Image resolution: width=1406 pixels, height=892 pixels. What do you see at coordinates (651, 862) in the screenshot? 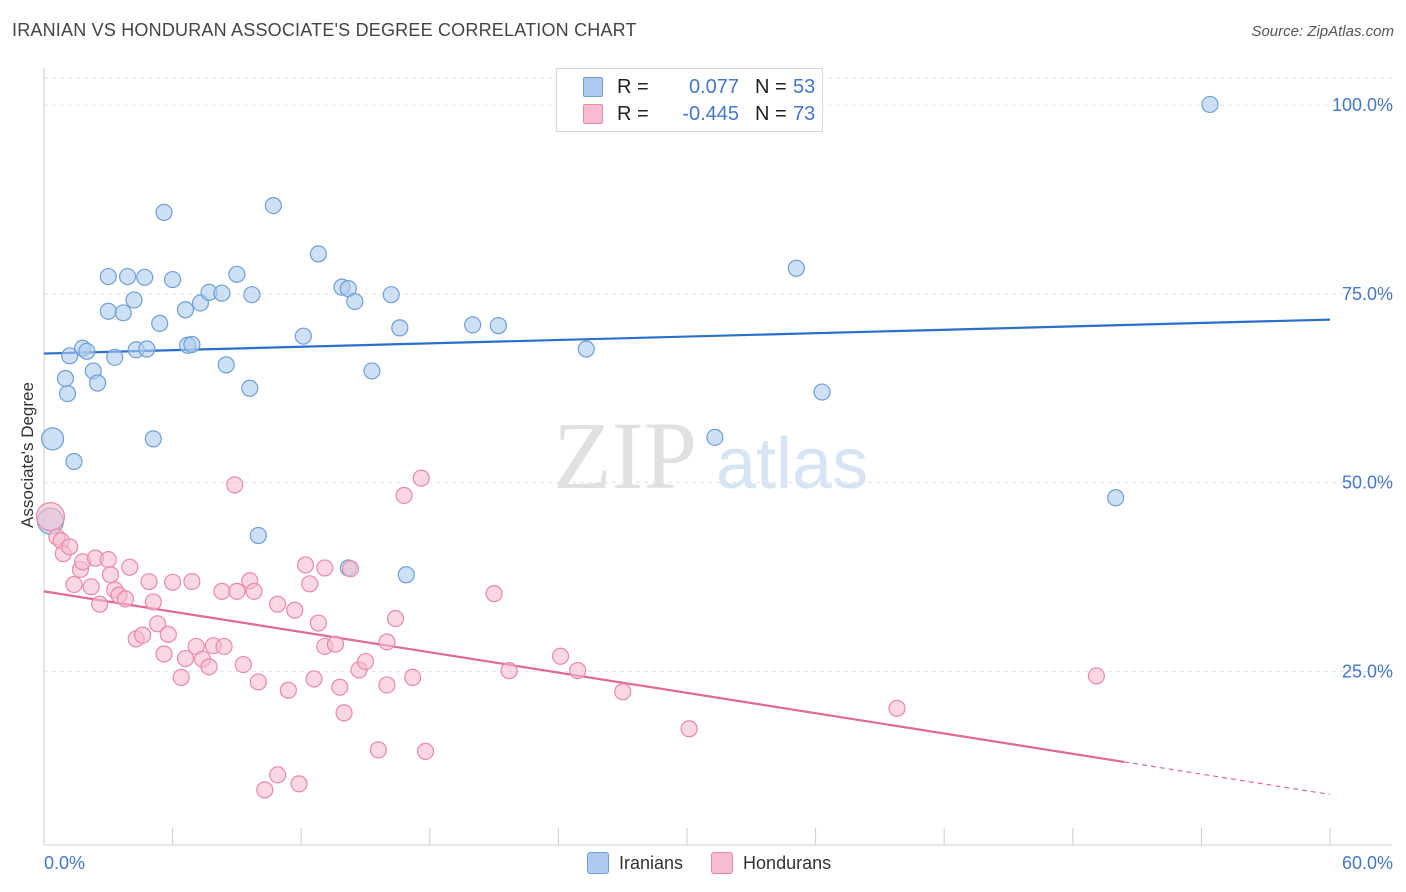
I see `series-legend-label: Iranians` at bounding box center [651, 862].